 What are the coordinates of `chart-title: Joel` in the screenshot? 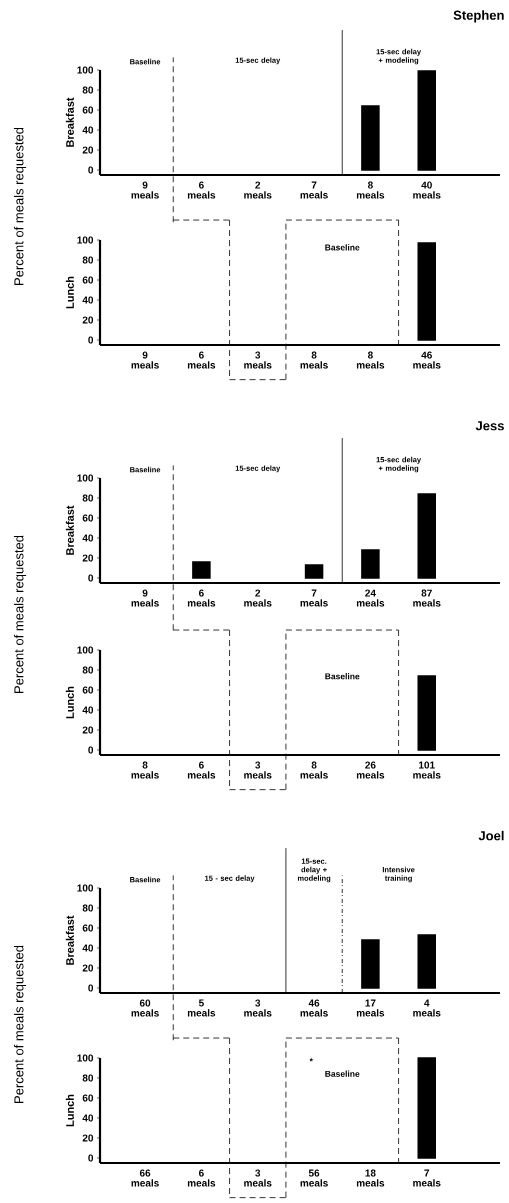 It's located at (491, 835).